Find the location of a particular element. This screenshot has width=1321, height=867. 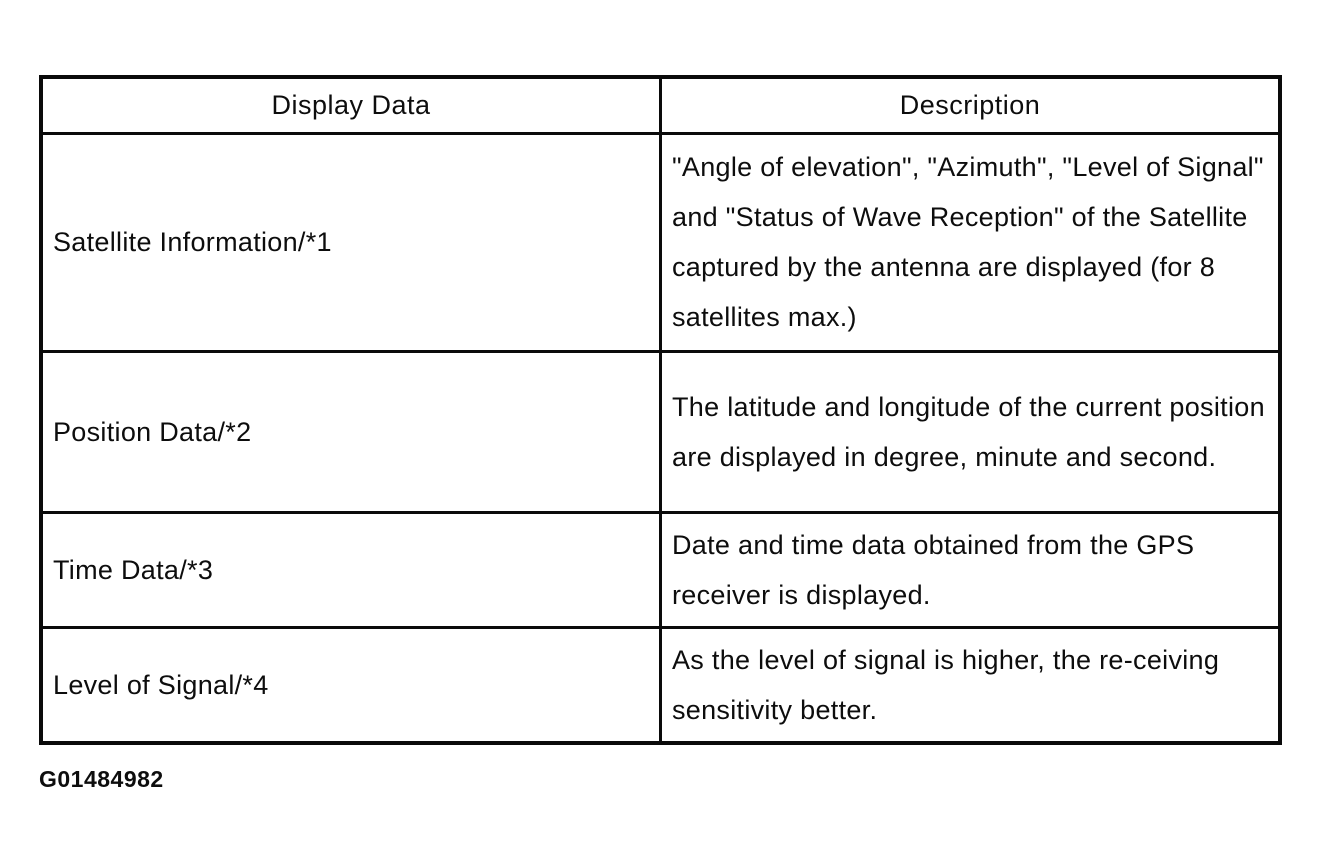

table-header-row: Display Data Description is located at coordinates (660, 105).